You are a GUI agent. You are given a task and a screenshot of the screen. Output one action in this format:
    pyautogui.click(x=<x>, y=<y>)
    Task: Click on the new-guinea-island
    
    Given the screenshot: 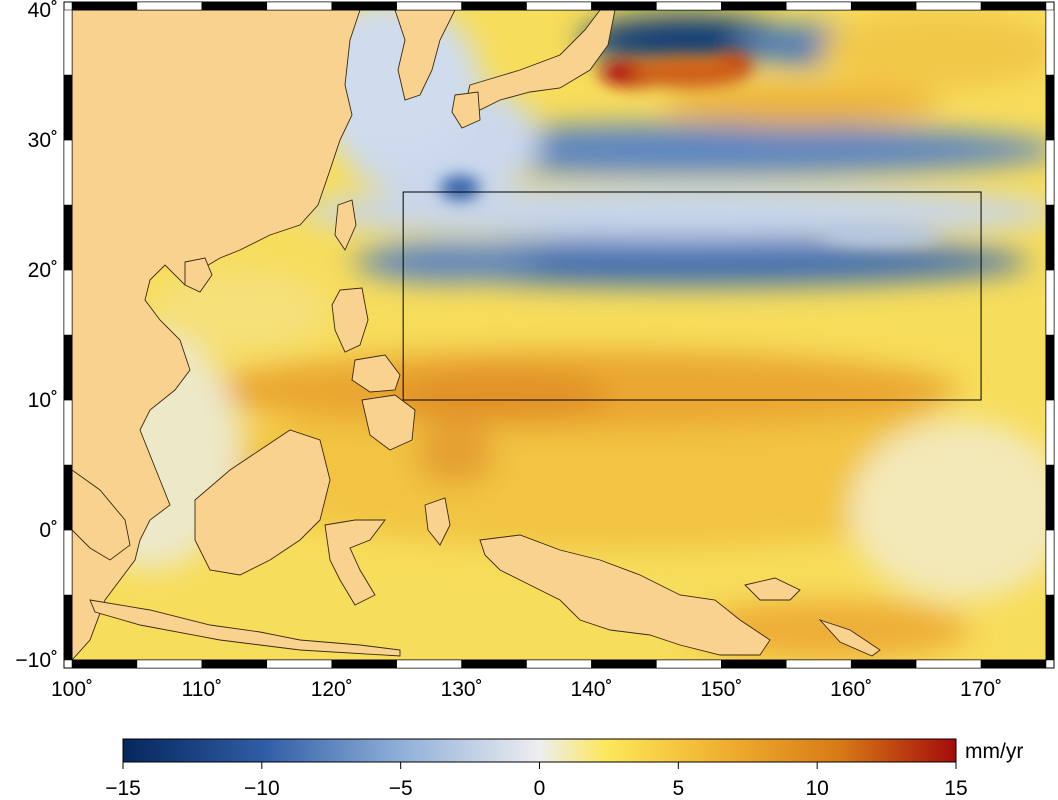 What is the action you would take?
    pyautogui.click(x=625, y=595)
    